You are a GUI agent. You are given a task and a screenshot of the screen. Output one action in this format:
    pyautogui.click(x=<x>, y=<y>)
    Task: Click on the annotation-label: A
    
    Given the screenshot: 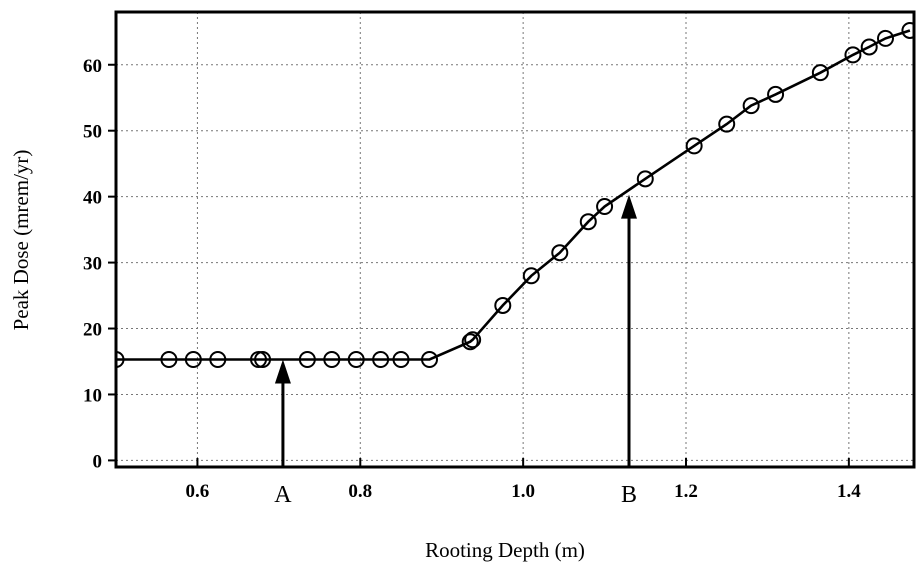 What is the action you would take?
    pyautogui.click(x=283, y=495)
    